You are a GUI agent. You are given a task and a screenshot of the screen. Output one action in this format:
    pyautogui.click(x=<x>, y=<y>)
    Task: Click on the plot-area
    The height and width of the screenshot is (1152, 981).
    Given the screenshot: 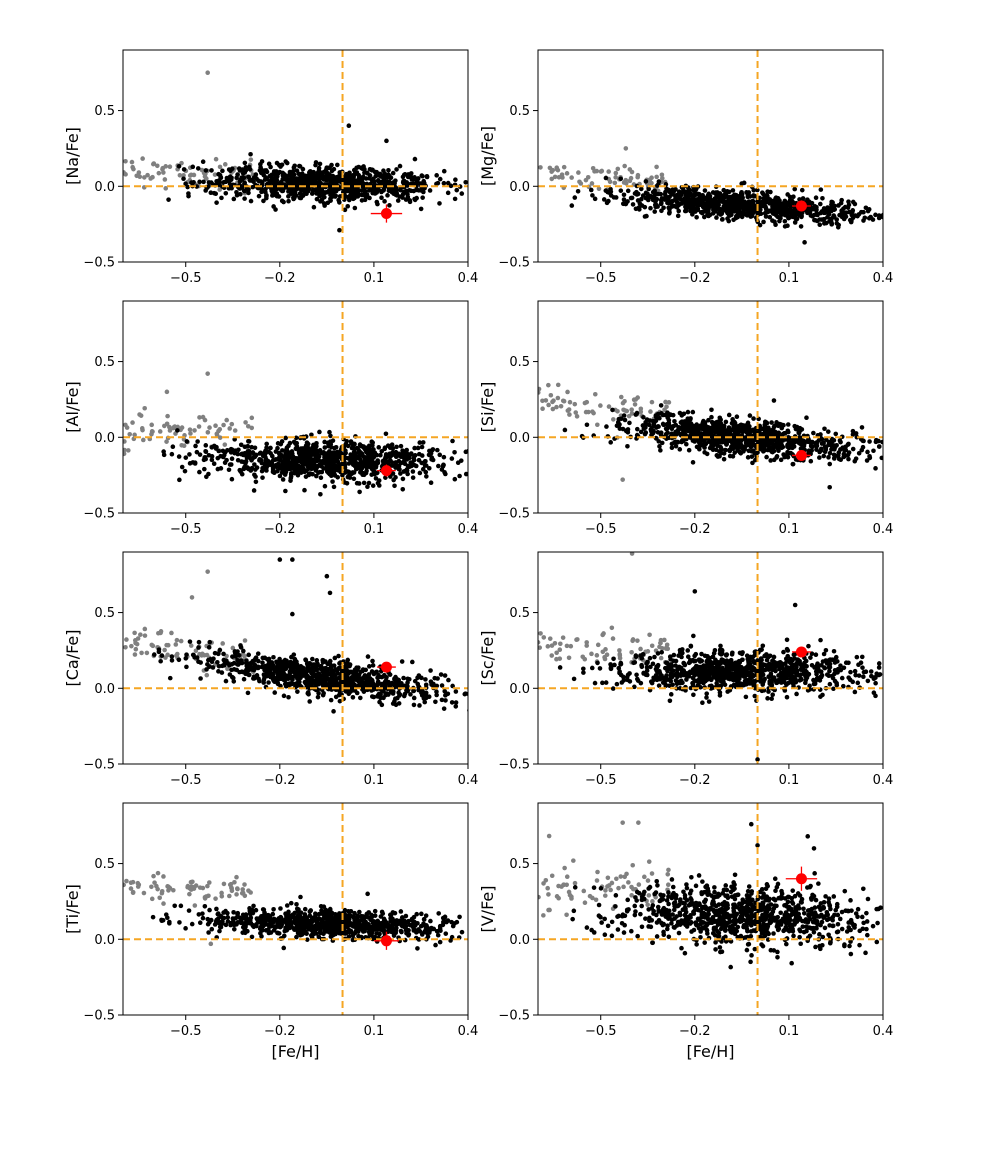 What is the action you would take?
    pyautogui.click(x=710, y=658)
    